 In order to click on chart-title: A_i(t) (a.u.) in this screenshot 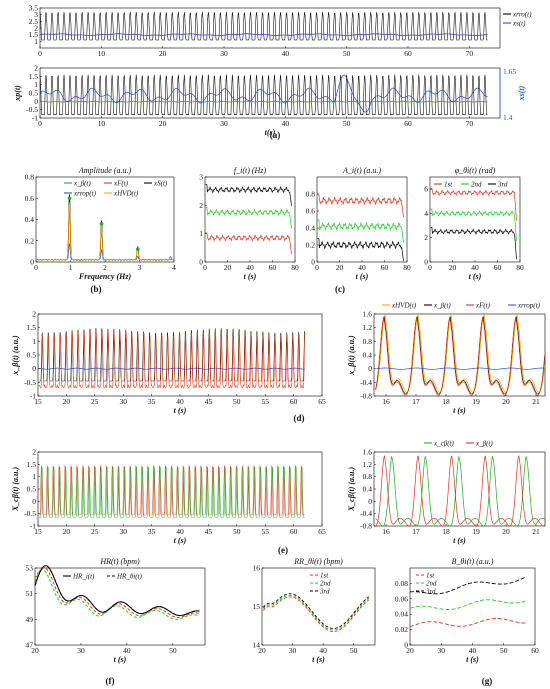, I will do `click(361, 170)`.